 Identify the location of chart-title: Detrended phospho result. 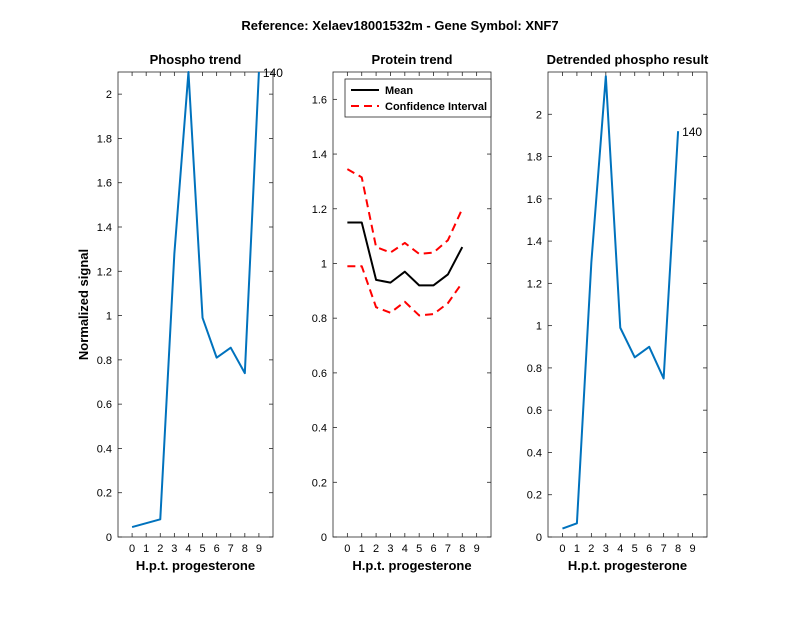
(628, 59).